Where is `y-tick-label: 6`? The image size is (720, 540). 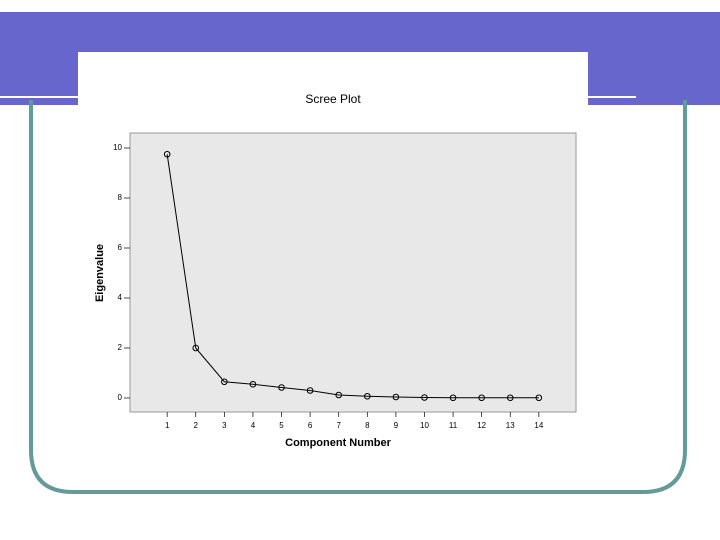 y-tick-label: 6 is located at coordinates (120, 247).